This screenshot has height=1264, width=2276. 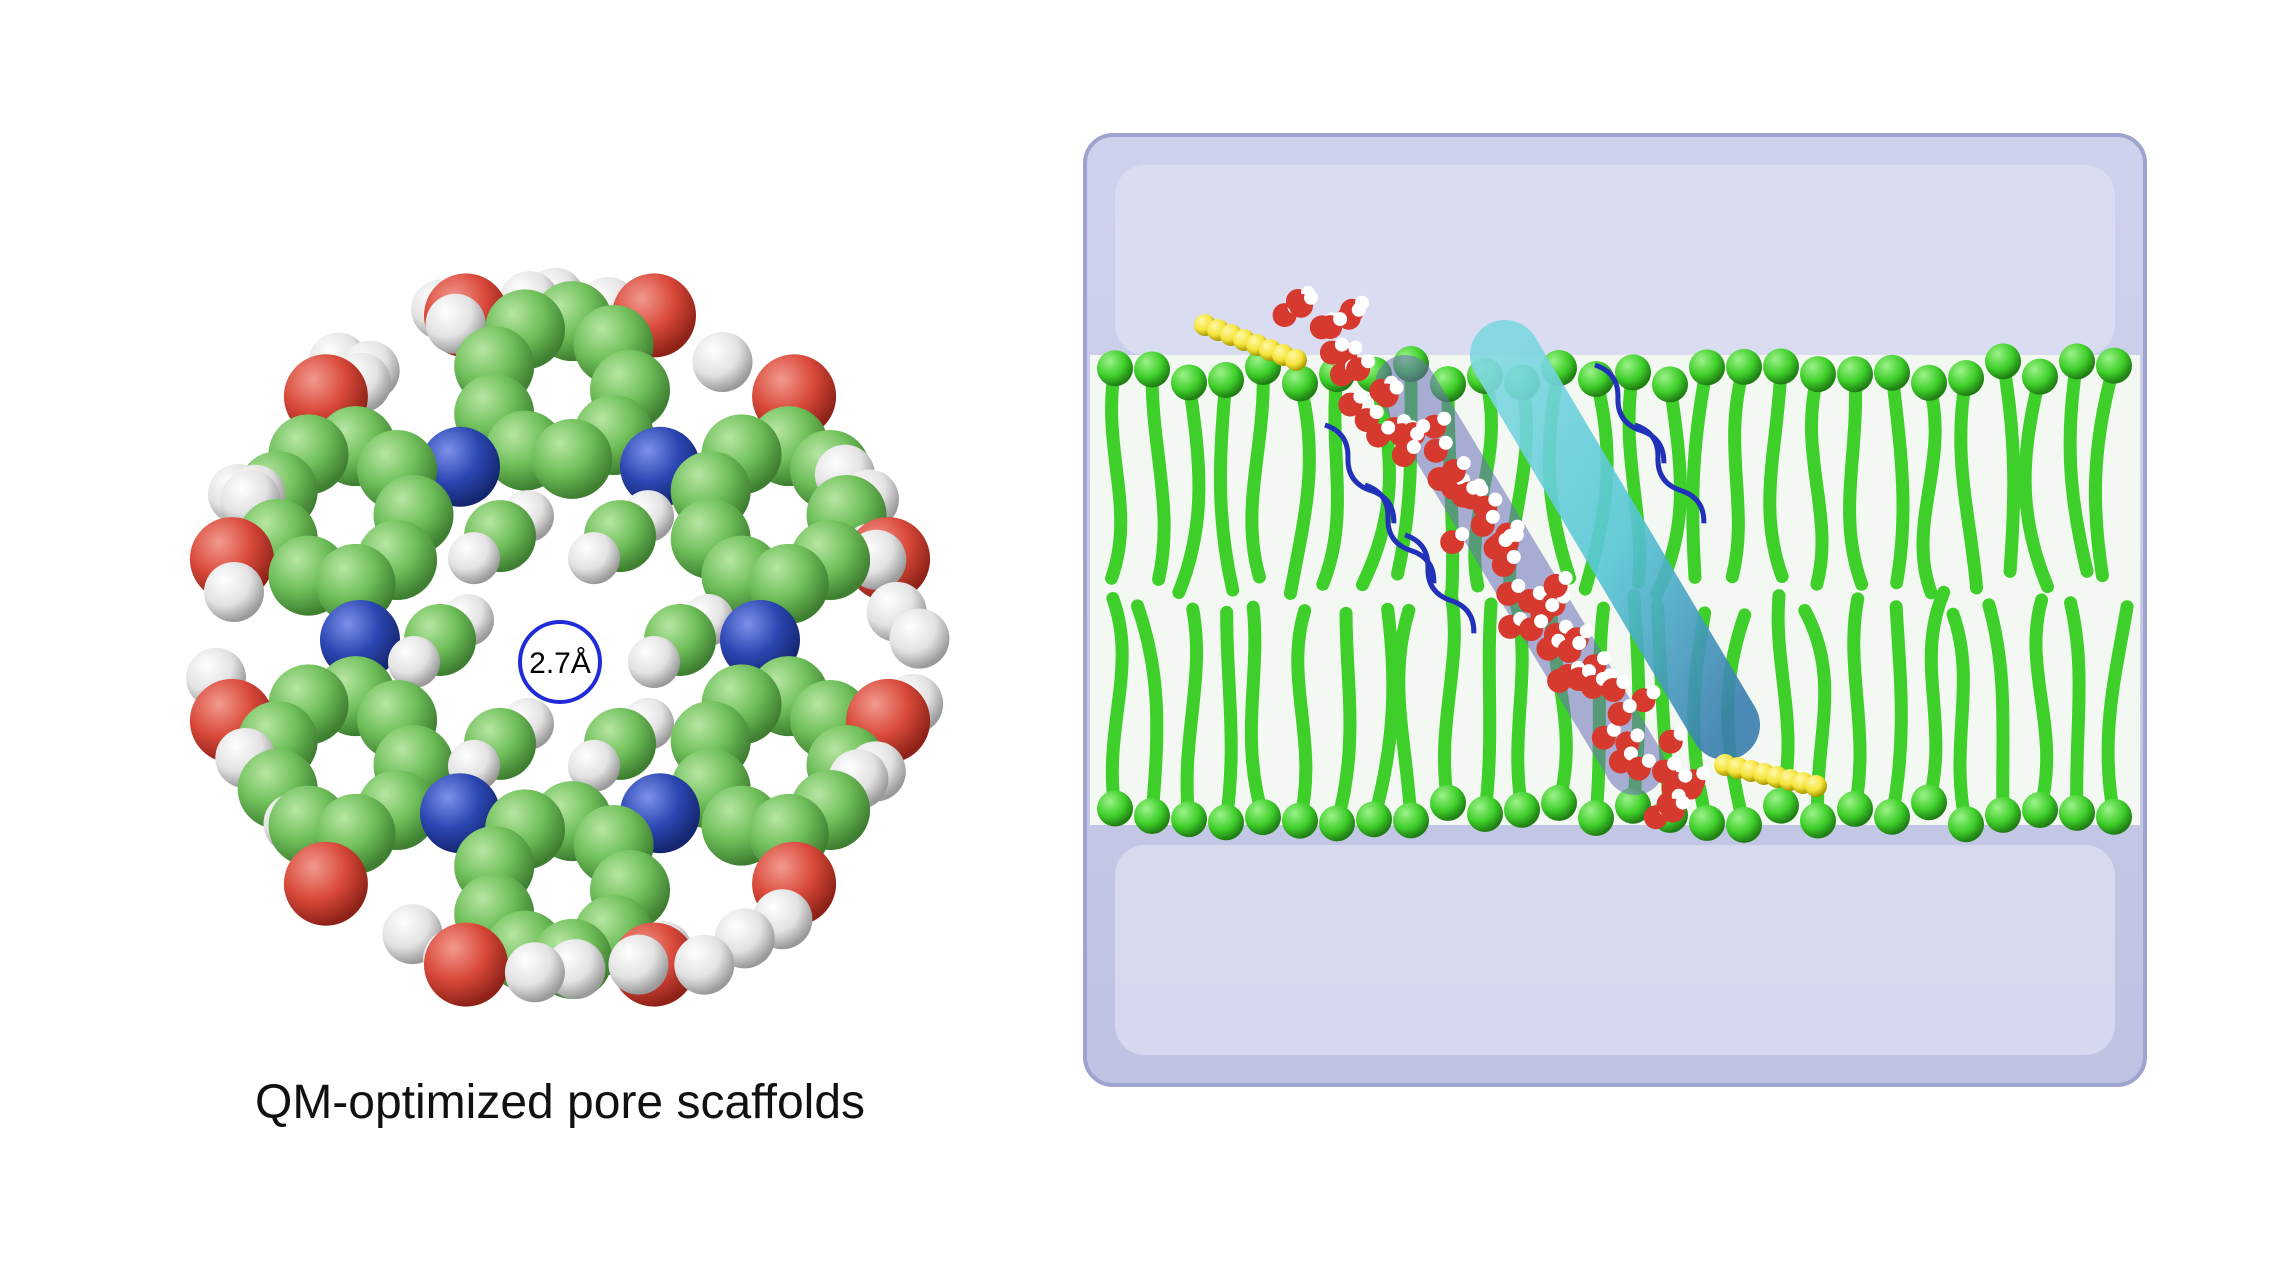 What do you see at coordinates (560, 1102) in the screenshot?
I see `caption: QM-optimized pore scaffolds` at bounding box center [560, 1102].